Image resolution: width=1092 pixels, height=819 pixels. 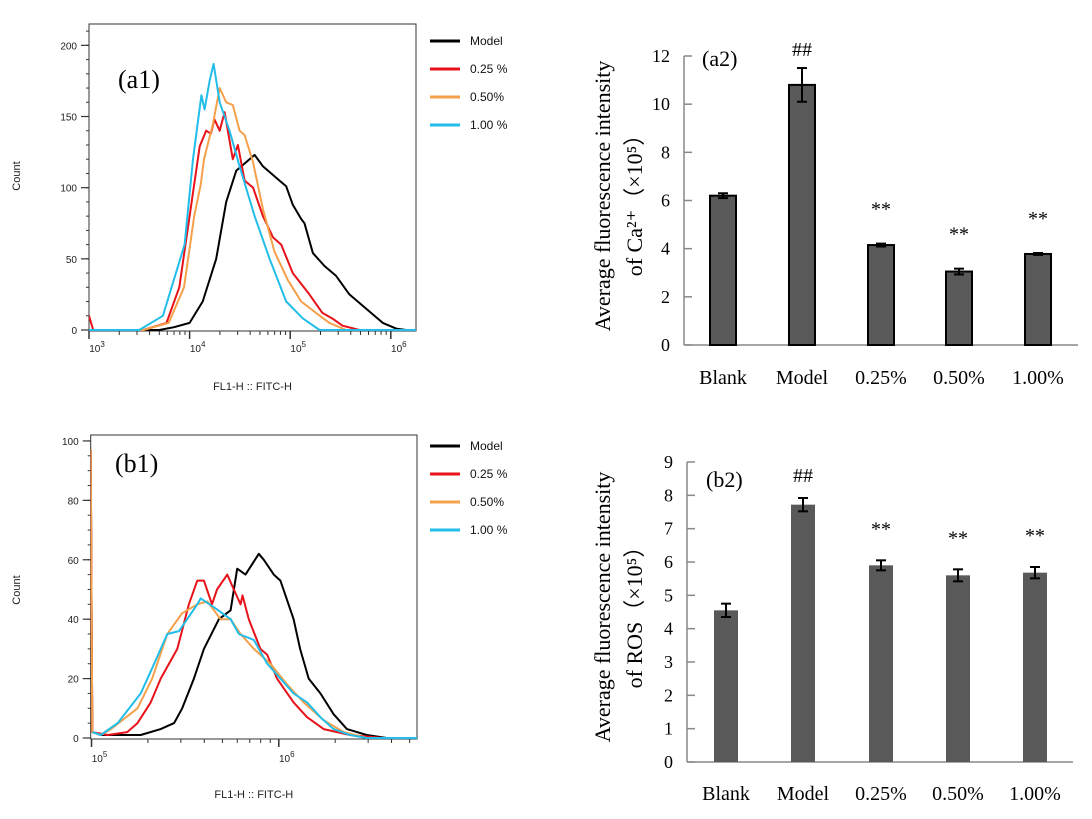 I want to click on panel-label: (b1), so click(x=136, y=463).